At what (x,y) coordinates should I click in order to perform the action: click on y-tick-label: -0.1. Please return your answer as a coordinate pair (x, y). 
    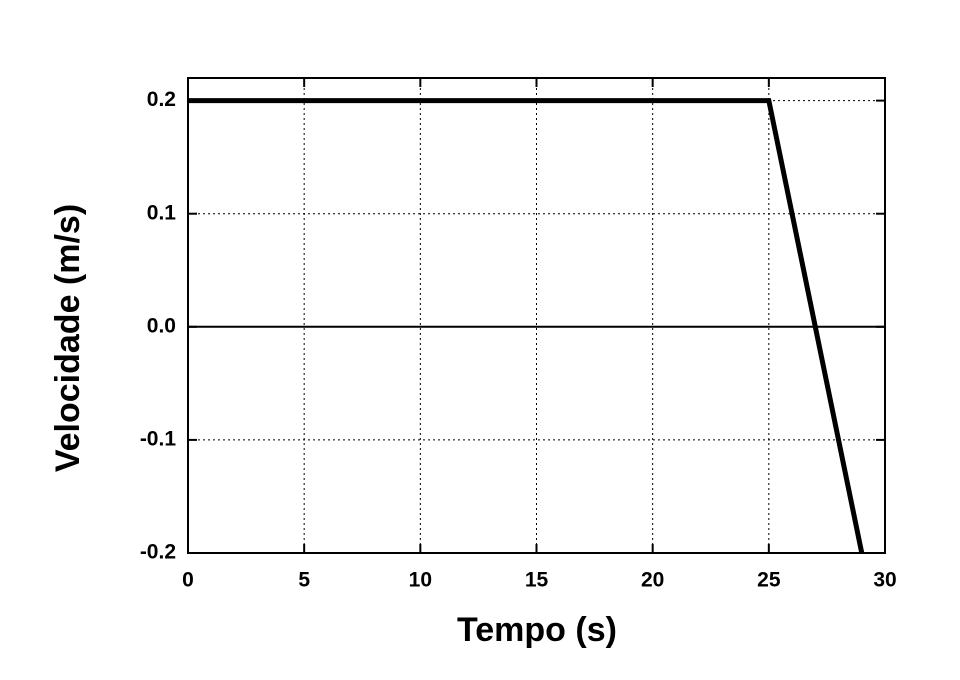
    Looking at the image, I should click on (158, 438).